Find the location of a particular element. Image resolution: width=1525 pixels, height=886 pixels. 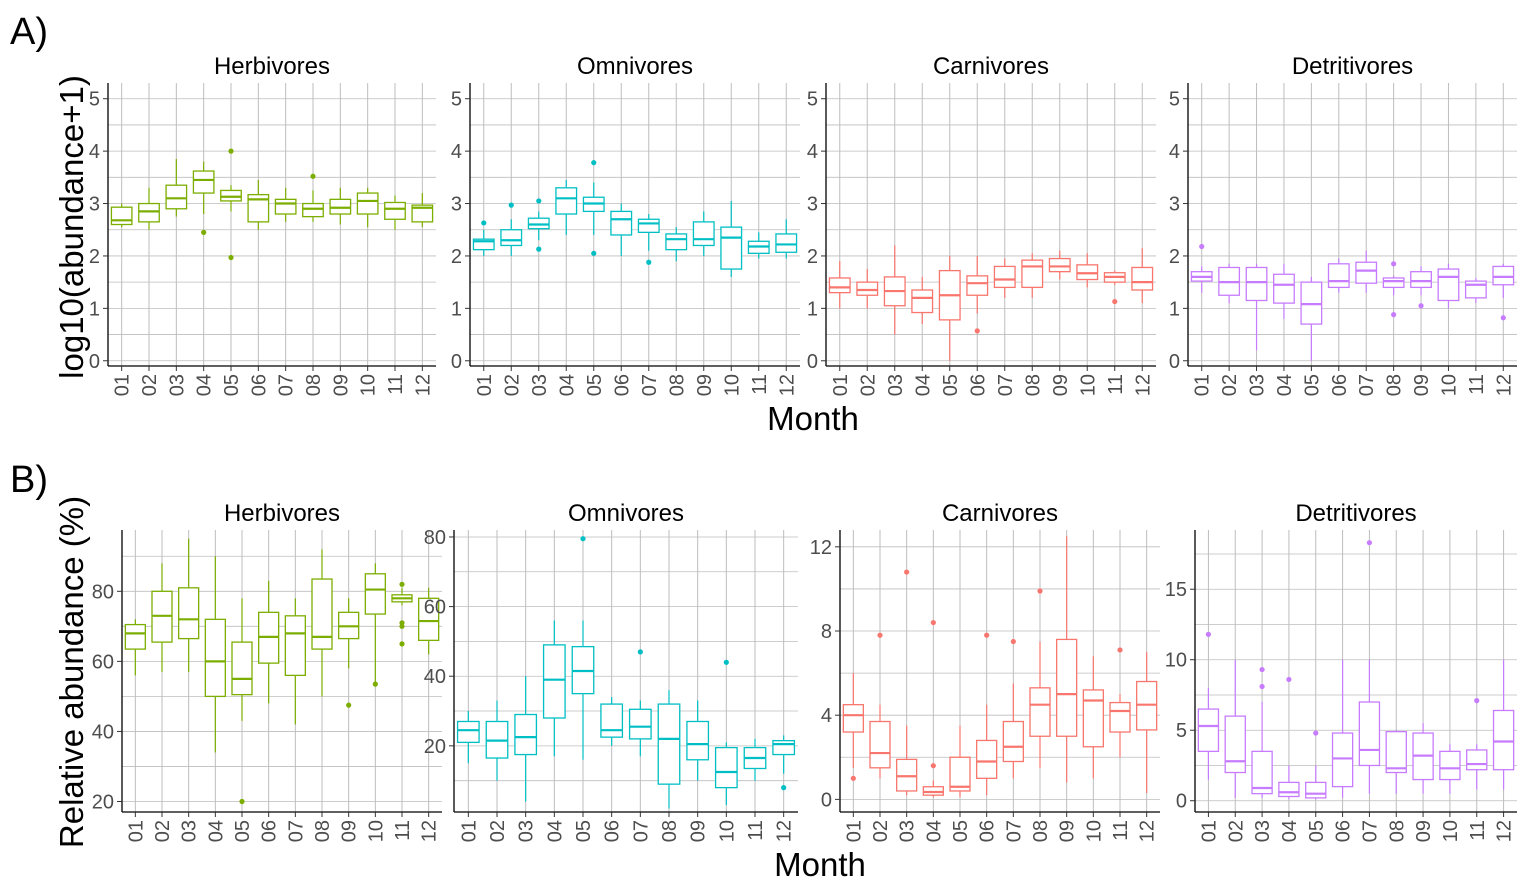

panel-title-a-carnivores: Carnivores is located at coordinates (991, 66).